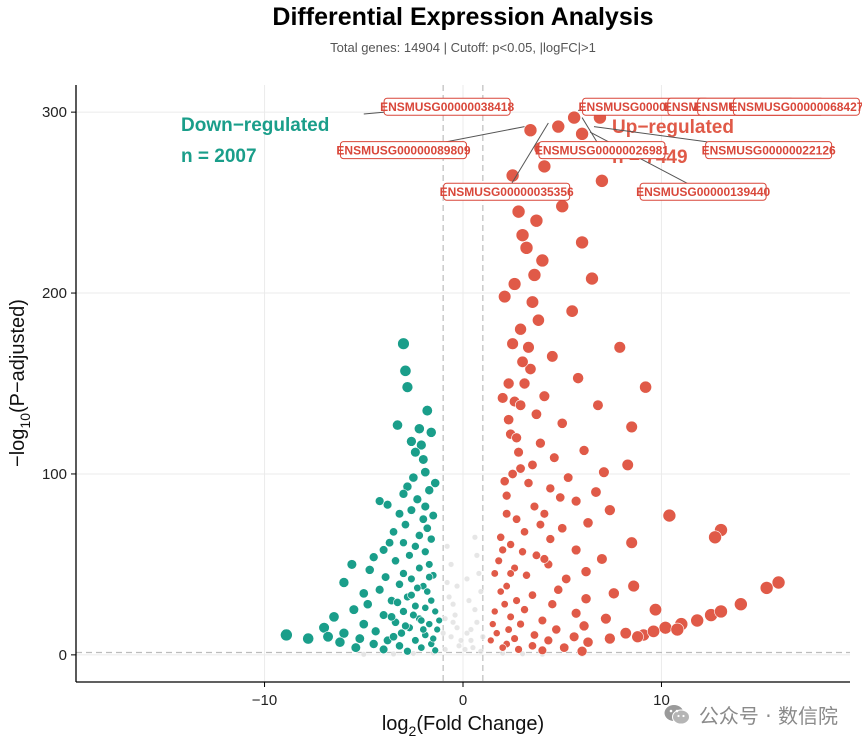  What do you see at coordinates (219, 156) in the screenshot?
I see `down-regulated-count: n = 2007` at bounding box center [219, 156].